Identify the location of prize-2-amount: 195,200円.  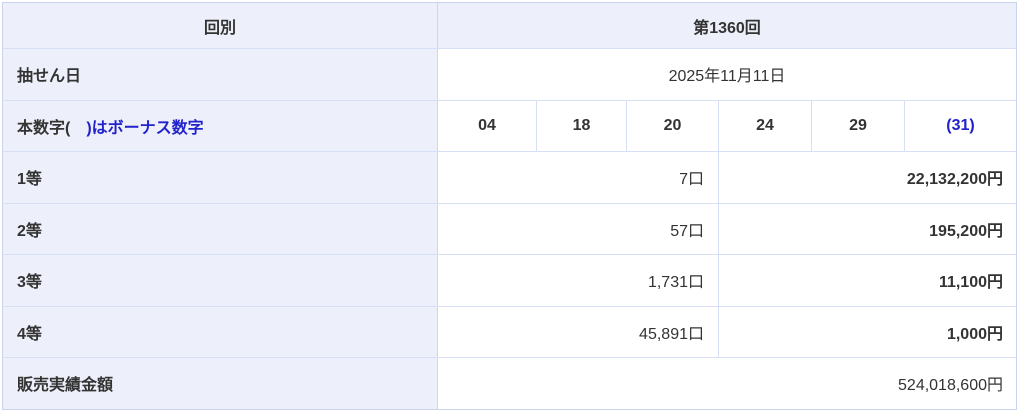
(867, 228).